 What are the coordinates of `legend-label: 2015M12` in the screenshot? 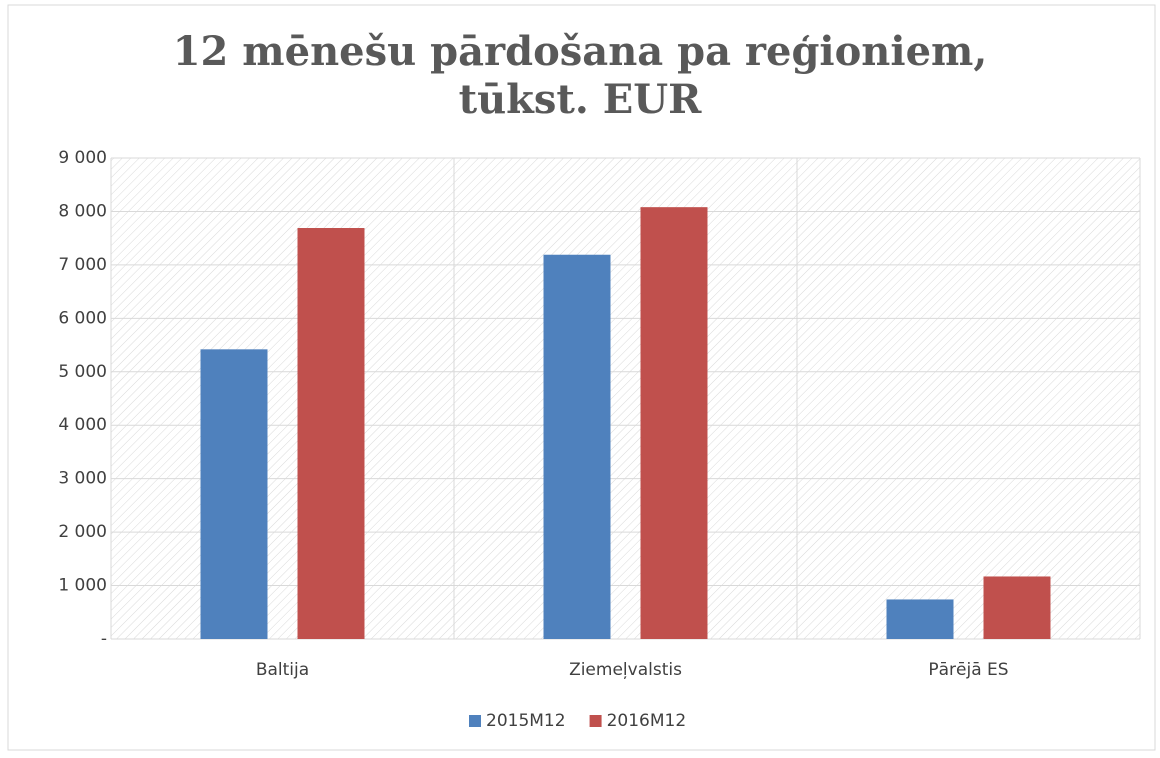 It's located at (526, 721).